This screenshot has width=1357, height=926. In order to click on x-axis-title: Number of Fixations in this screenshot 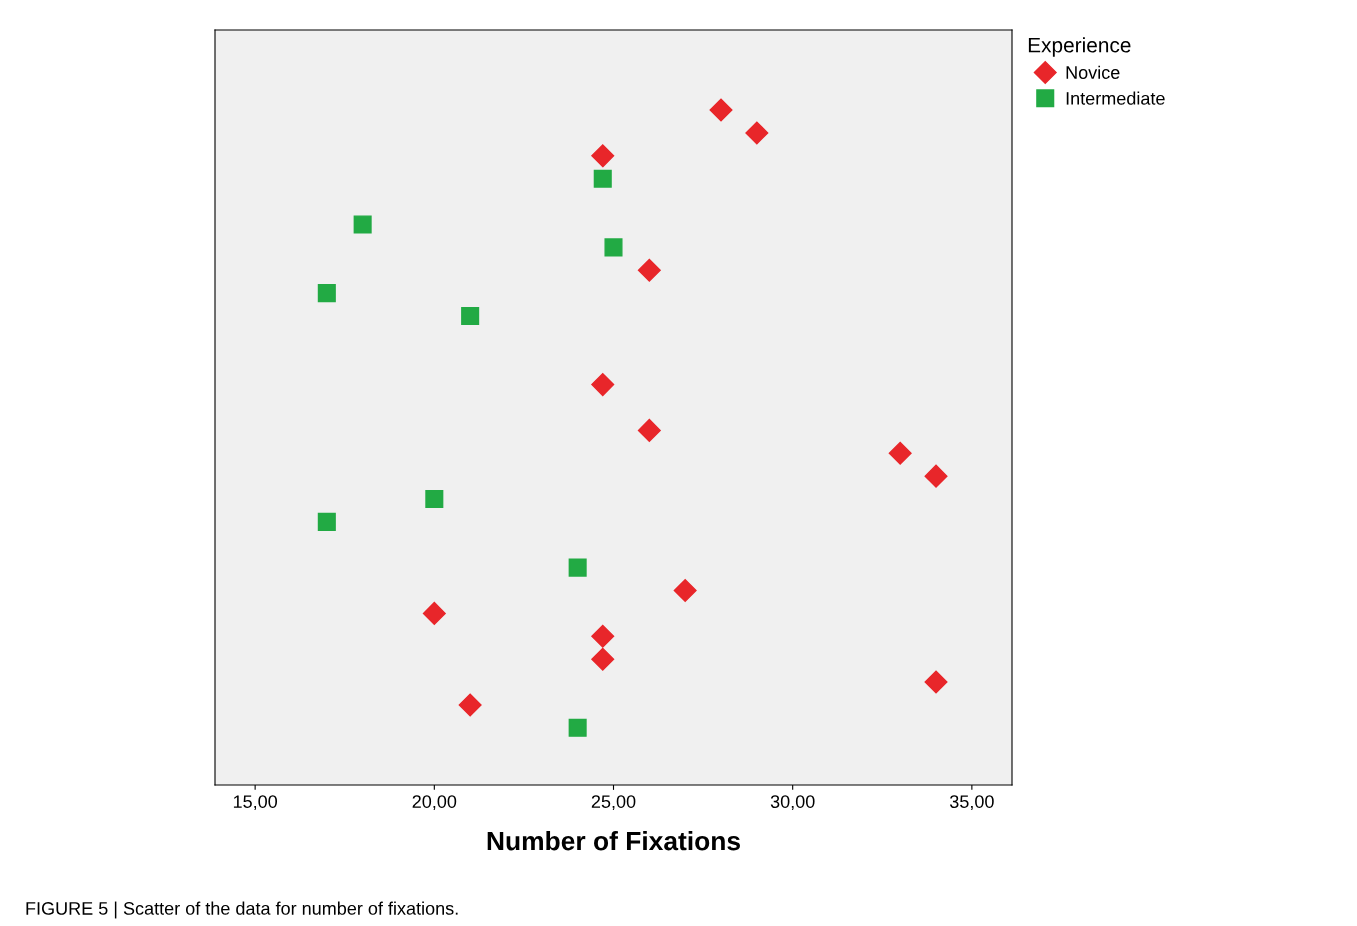, I will do `click(613, 841)`.